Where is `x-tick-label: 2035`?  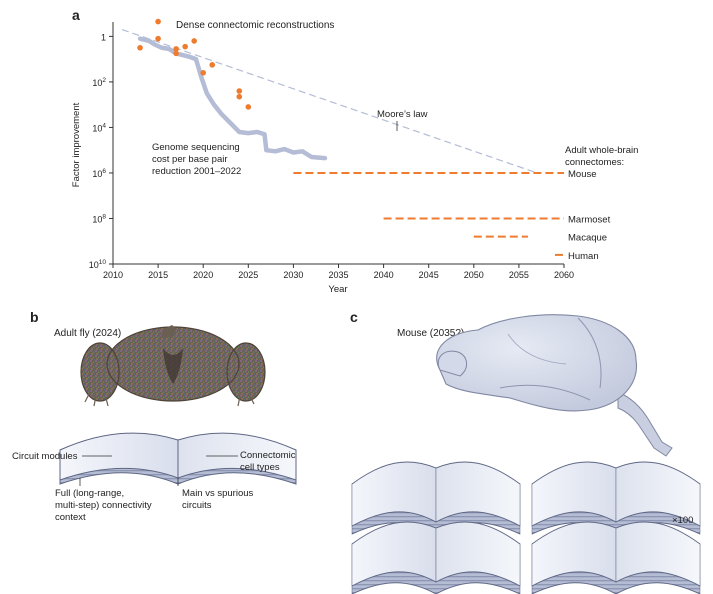 x-tick-label: 2035 is located at coordinates (338, 275).